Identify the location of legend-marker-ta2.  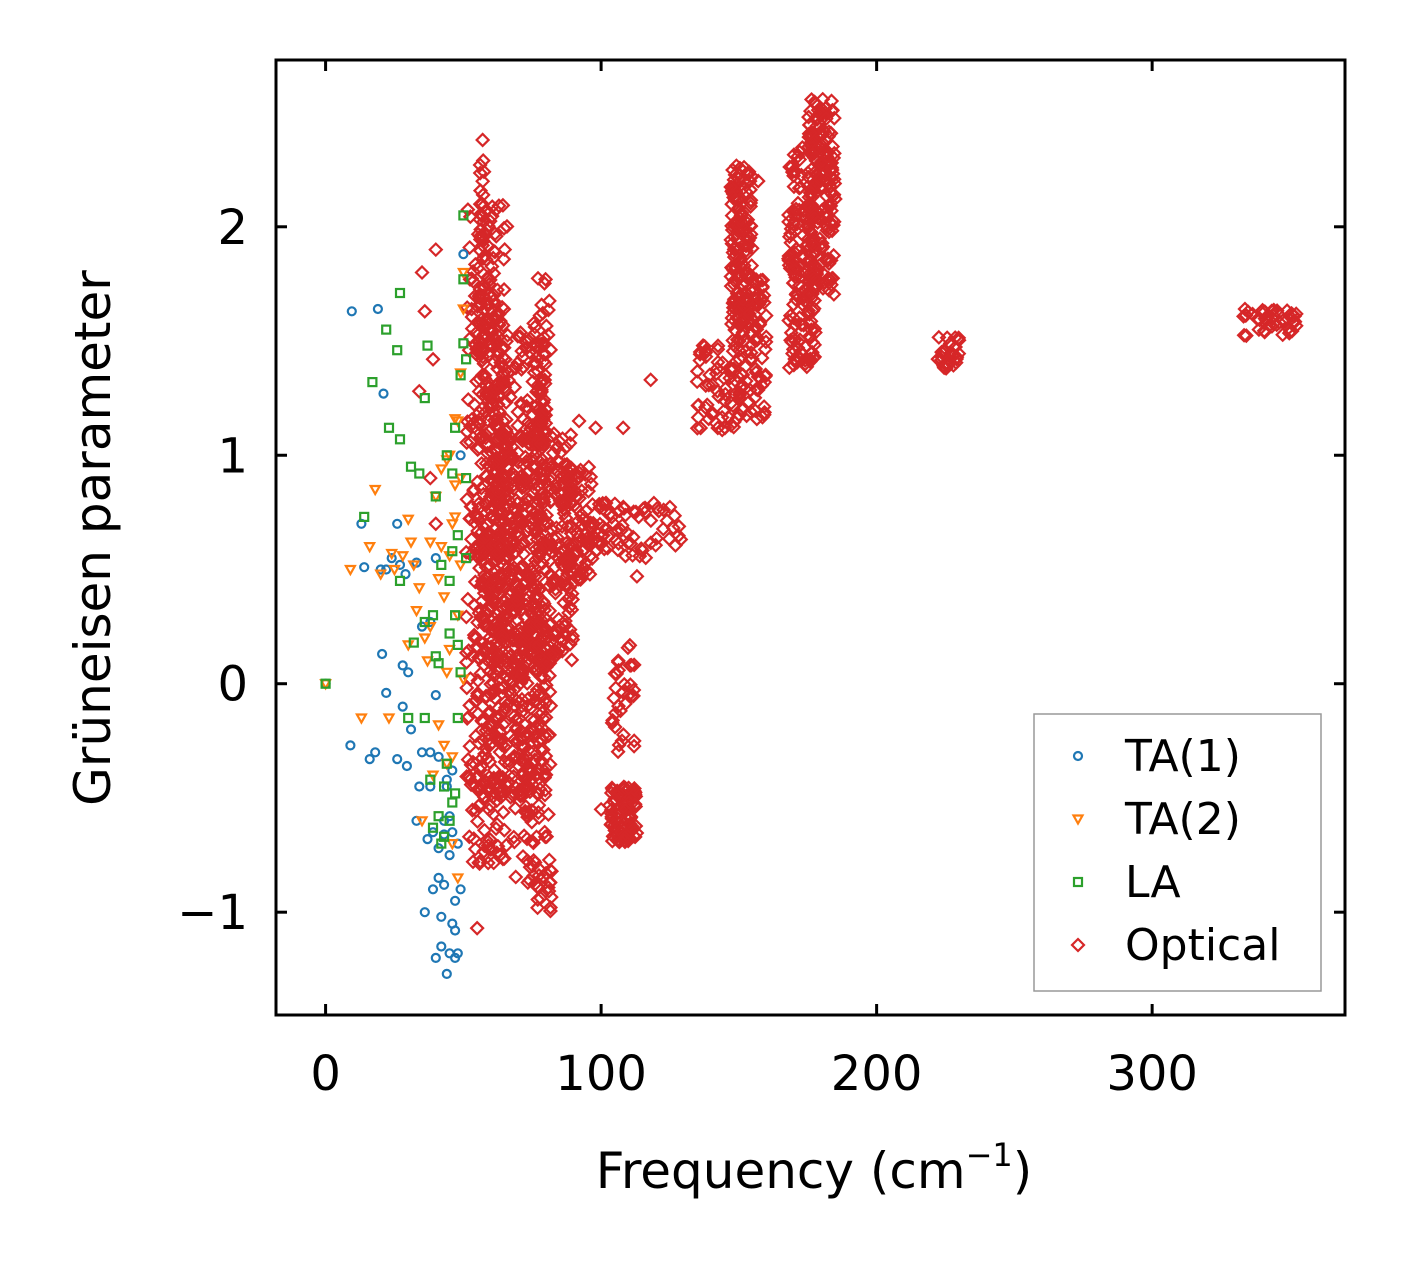
(1078, 820).